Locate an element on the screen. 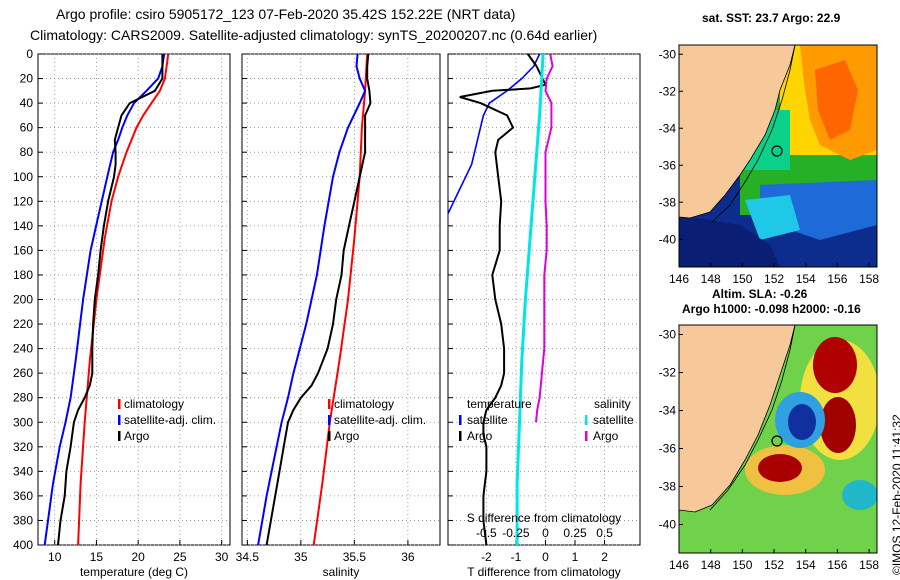 This screenshot has width=900, height=580. sal-climatology-line is located at coordinates (340, 299).